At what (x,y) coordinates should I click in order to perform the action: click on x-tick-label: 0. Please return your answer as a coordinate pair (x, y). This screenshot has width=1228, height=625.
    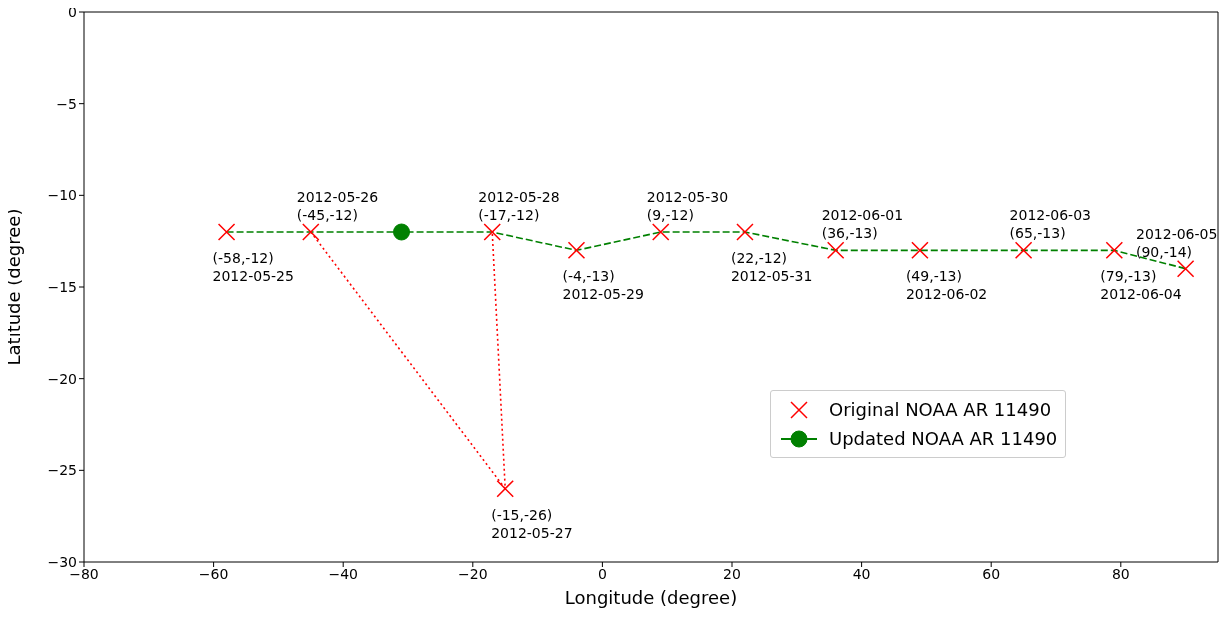
    Looking at the image, I should click on (602, 573).